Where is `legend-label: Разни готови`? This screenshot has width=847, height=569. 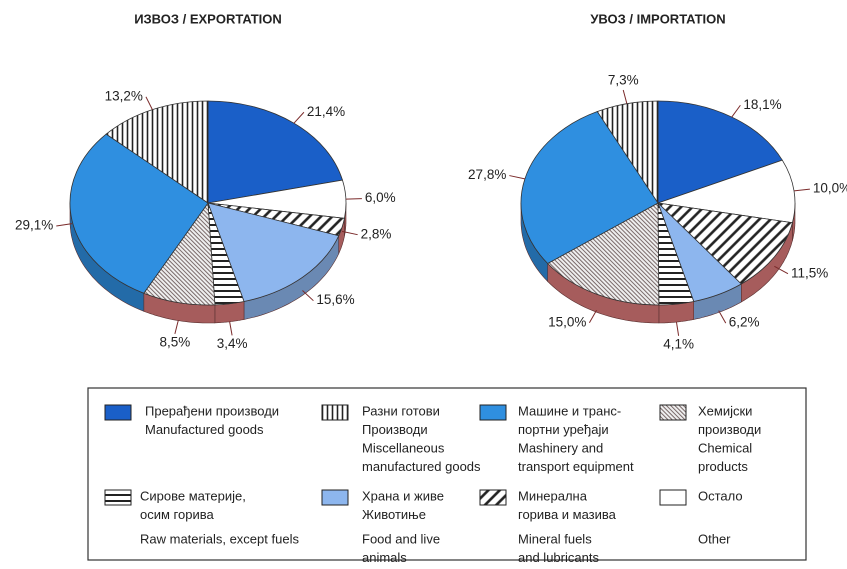 legend-label: Разни готови is located at coordinates (401, 410).